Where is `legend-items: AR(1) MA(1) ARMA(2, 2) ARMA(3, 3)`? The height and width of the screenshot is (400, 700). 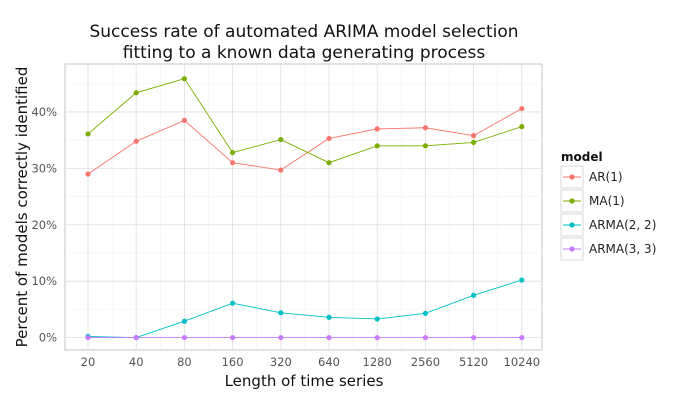 legend-items: AR(1) MA(1) ARMA(2, 2) ARMA(3, 3) is located at coordinates (608, 213).